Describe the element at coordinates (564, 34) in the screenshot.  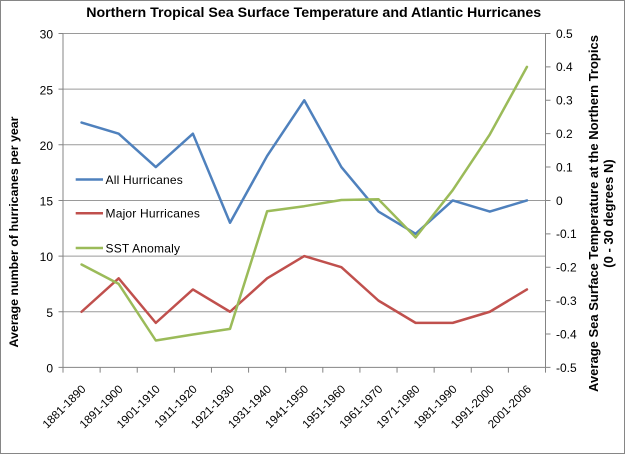
I see `svg-text: 0.5` at that location.